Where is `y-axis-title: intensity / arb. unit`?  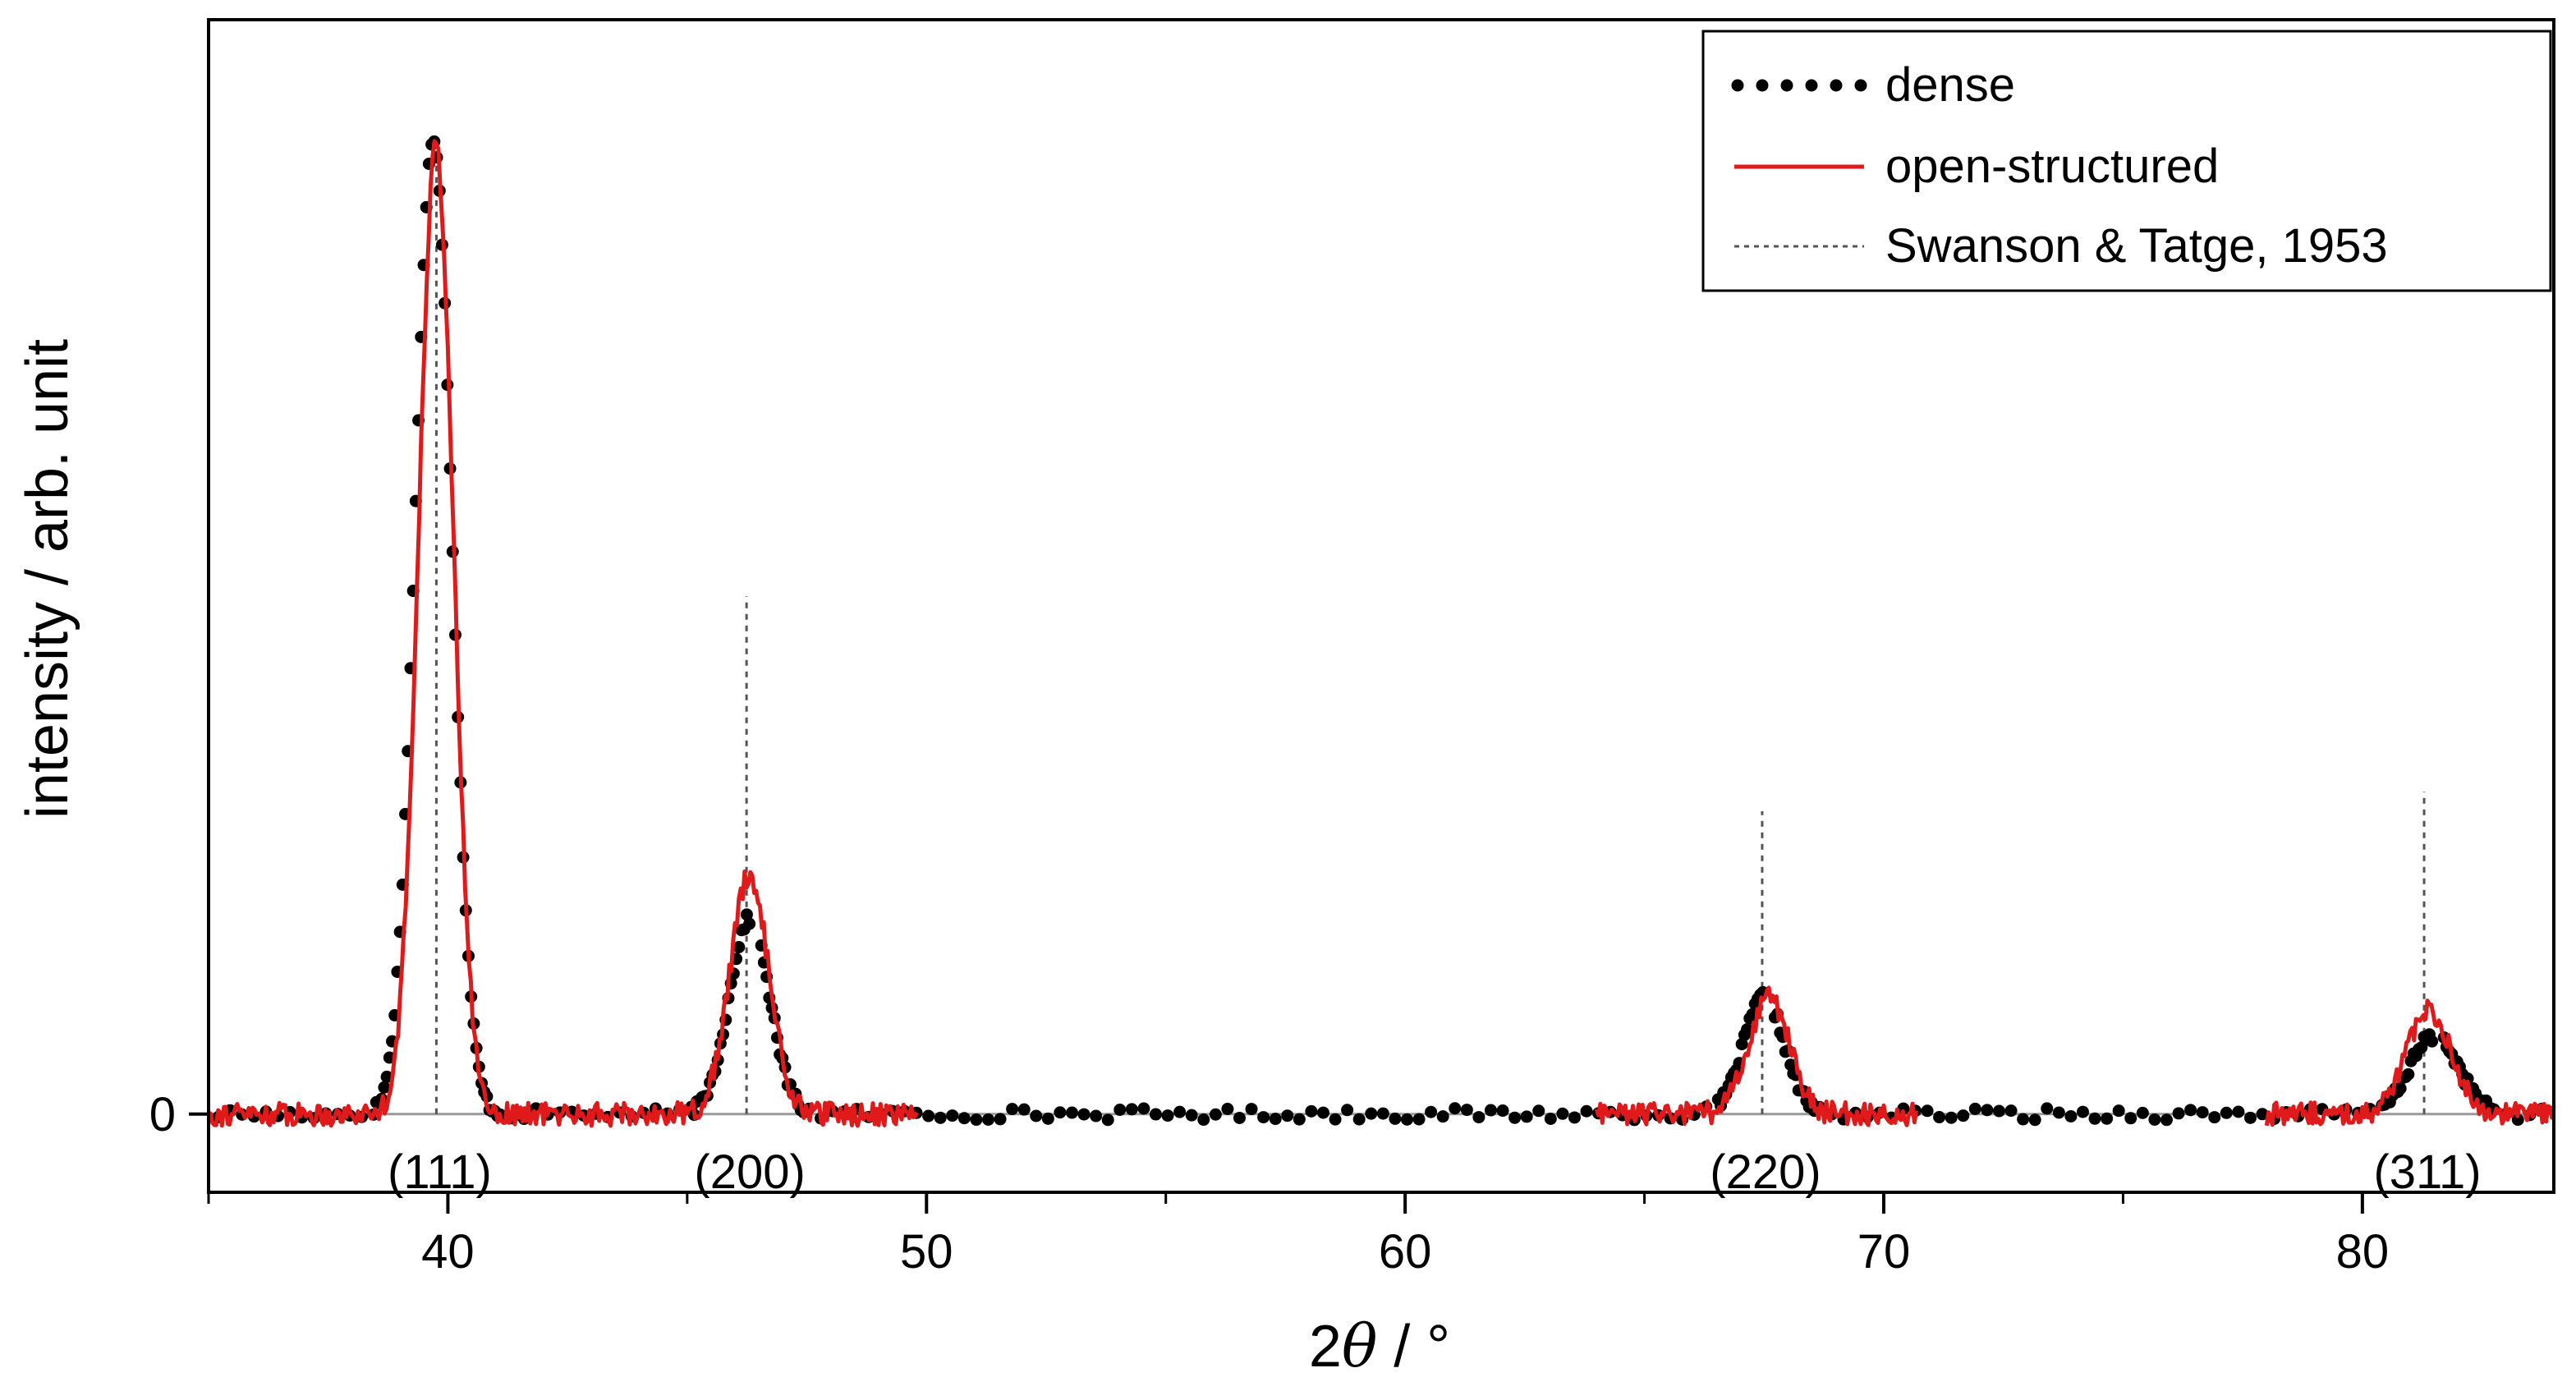 y-axis-title: intensity / arb. unit is located at coordinates (47, 579).